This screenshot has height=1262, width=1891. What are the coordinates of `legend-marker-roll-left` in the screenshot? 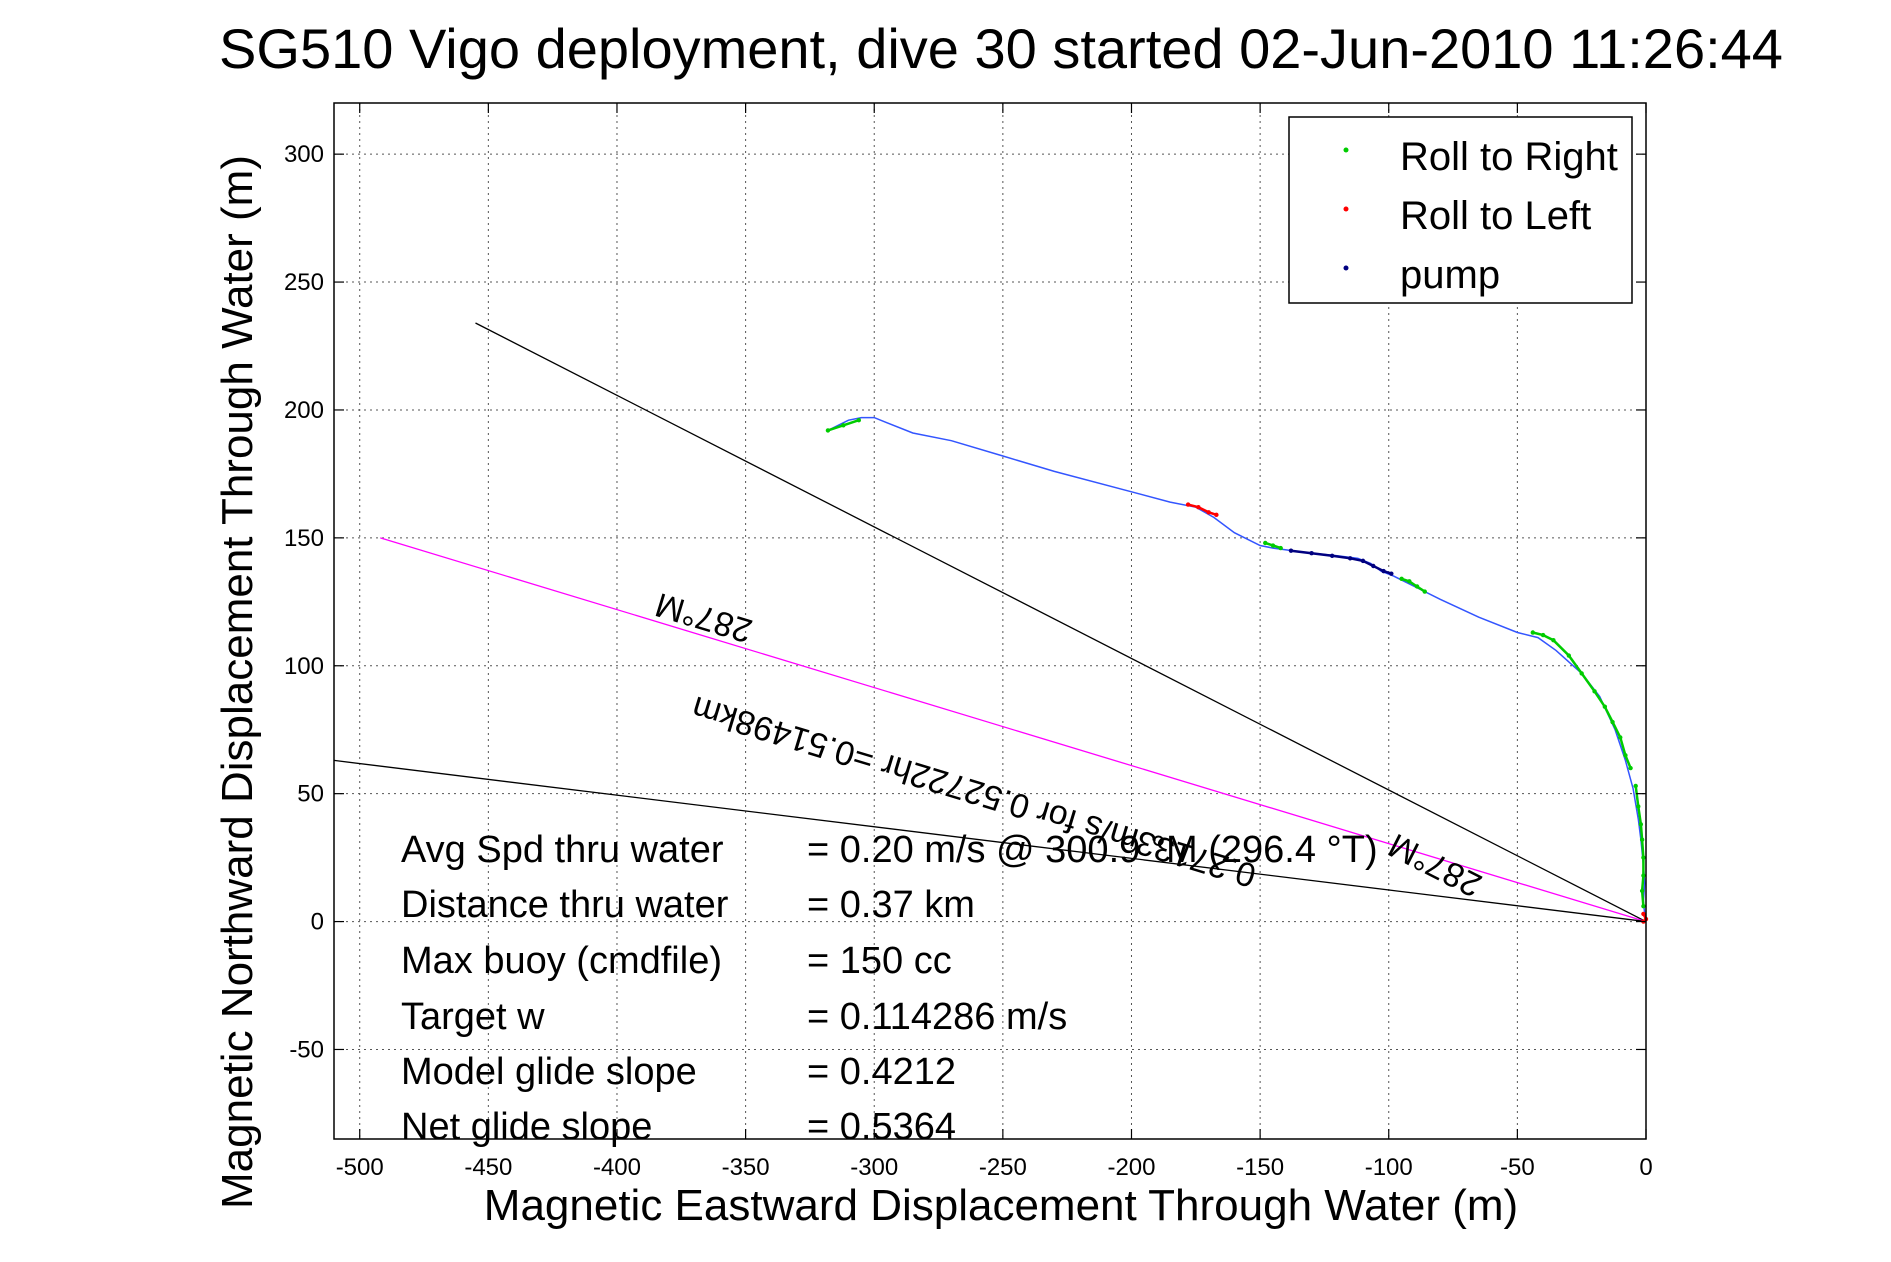 It's located at (1346, 209).